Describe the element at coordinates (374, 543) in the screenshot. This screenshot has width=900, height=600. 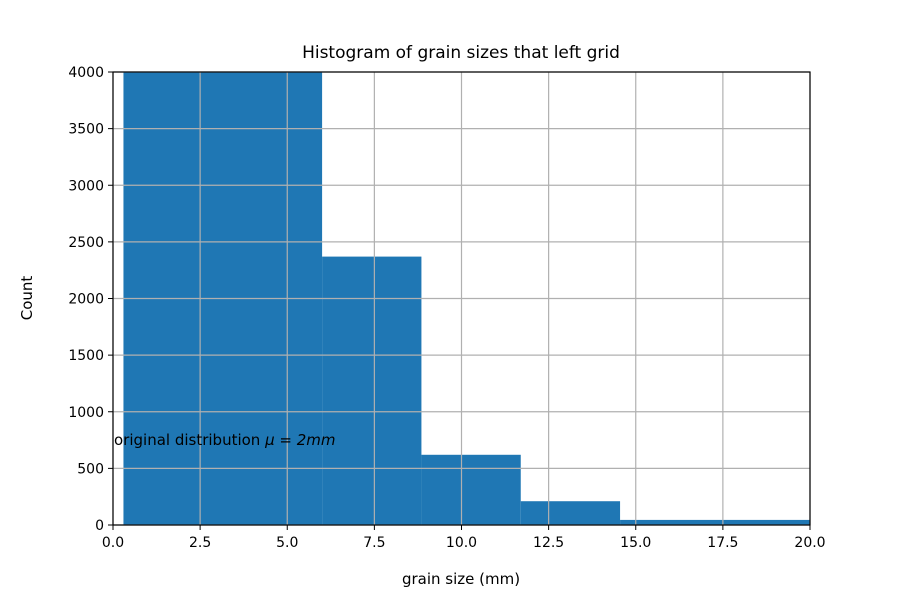
I see `x-tick-label: 7.5` at that location.